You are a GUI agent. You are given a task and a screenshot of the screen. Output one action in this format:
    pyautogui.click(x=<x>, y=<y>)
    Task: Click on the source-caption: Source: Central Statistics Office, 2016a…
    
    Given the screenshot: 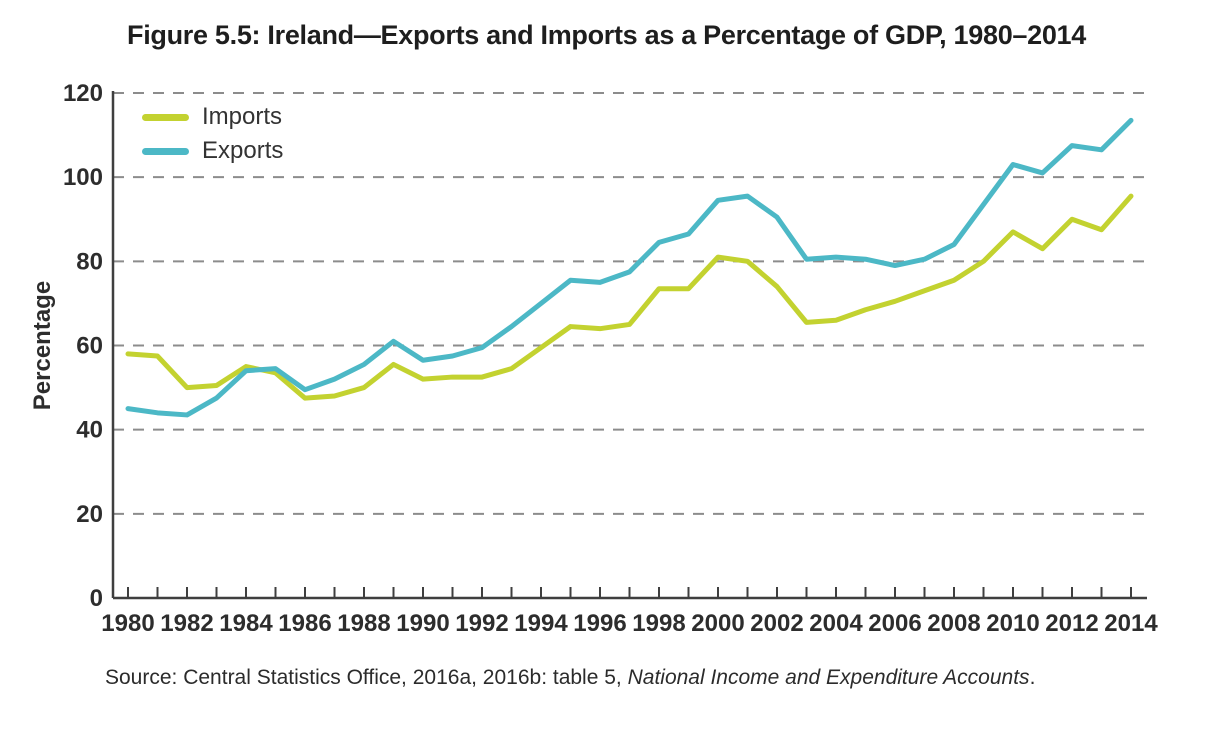 What is the action you would take?
    pyautogui.click(x=570, y=678)
    